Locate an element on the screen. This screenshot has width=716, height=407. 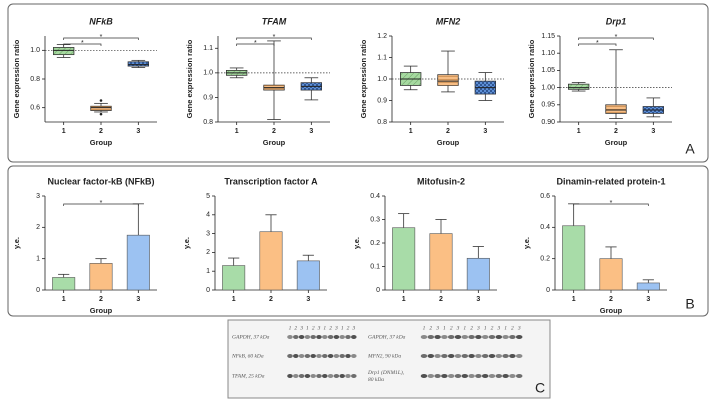
y-tick-label: 1.10 is located at coordinates (548, 53).